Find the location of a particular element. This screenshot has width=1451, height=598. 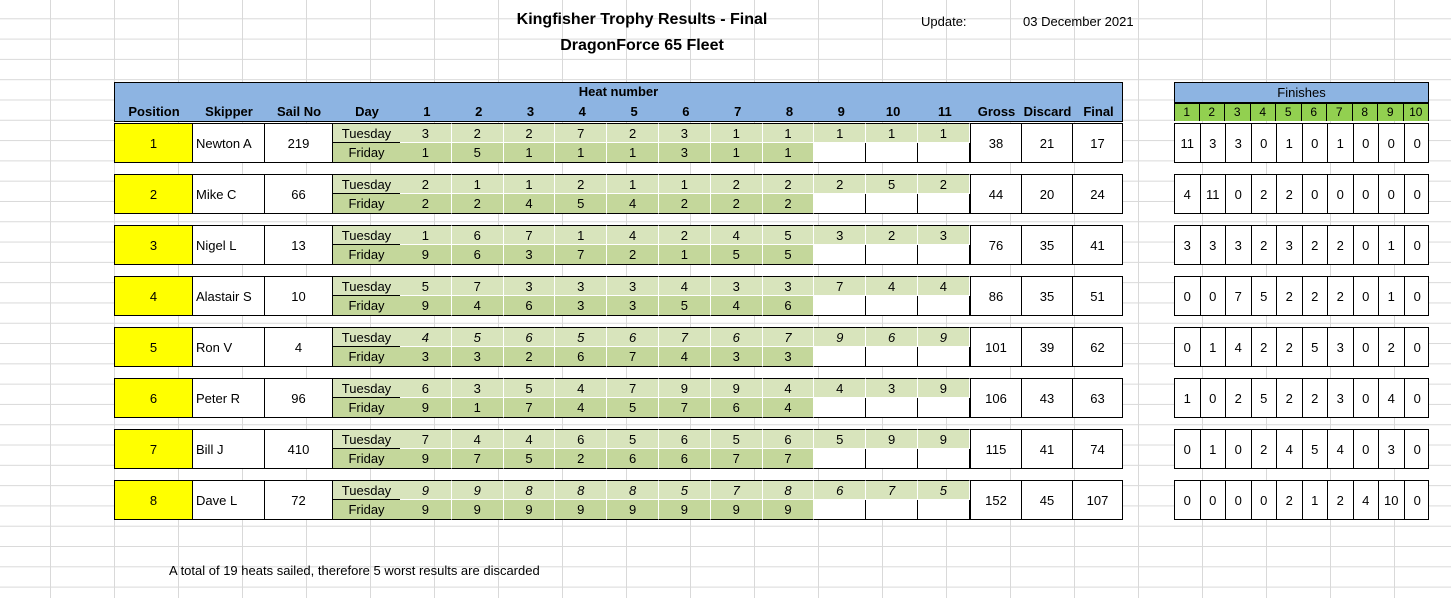

gross-cell: 44 is located at coordinates (996, 194).